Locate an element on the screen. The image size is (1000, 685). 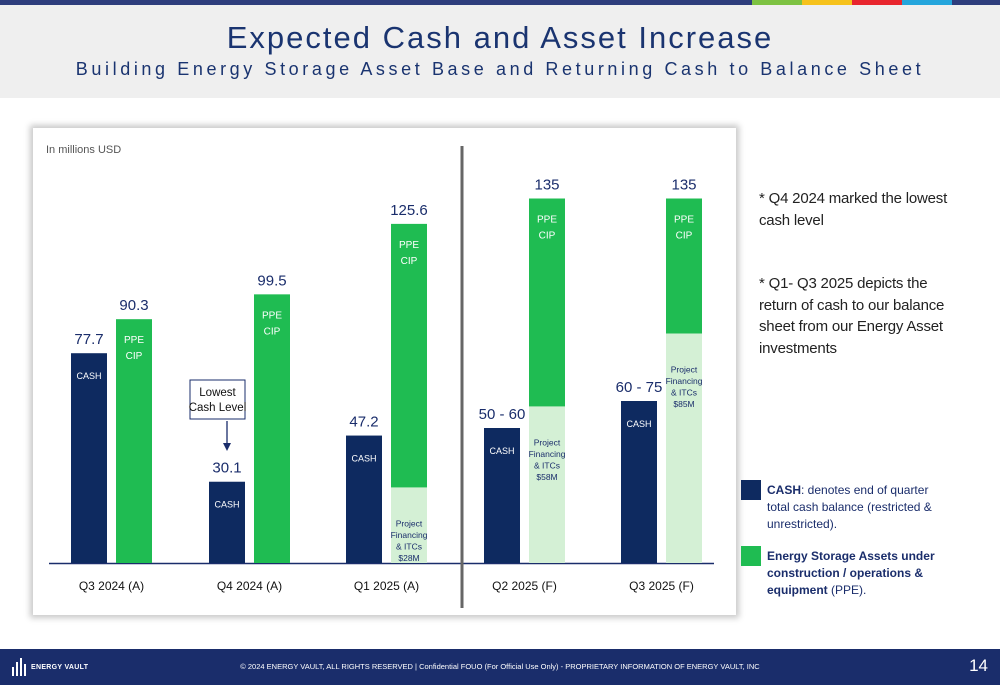
x-tick-label: Q2 2025 (F) is located at coordinates (524, 586).